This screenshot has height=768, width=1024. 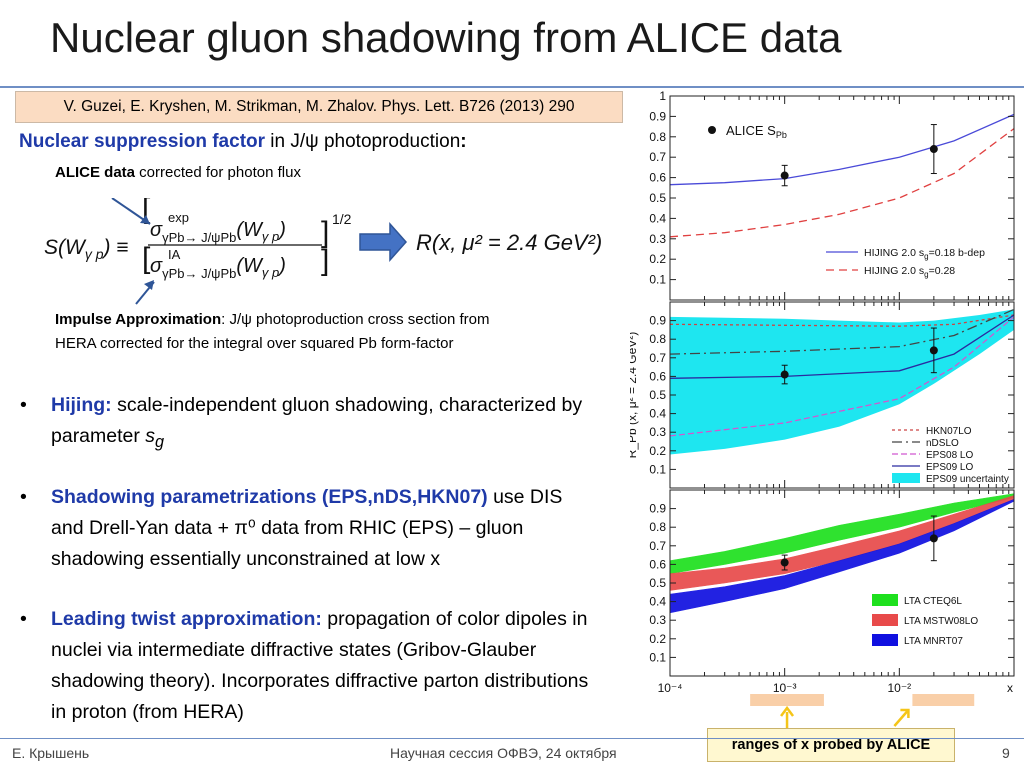 I want to click on formula-bracket-right-bottom: ], so click(x=325, y=260).